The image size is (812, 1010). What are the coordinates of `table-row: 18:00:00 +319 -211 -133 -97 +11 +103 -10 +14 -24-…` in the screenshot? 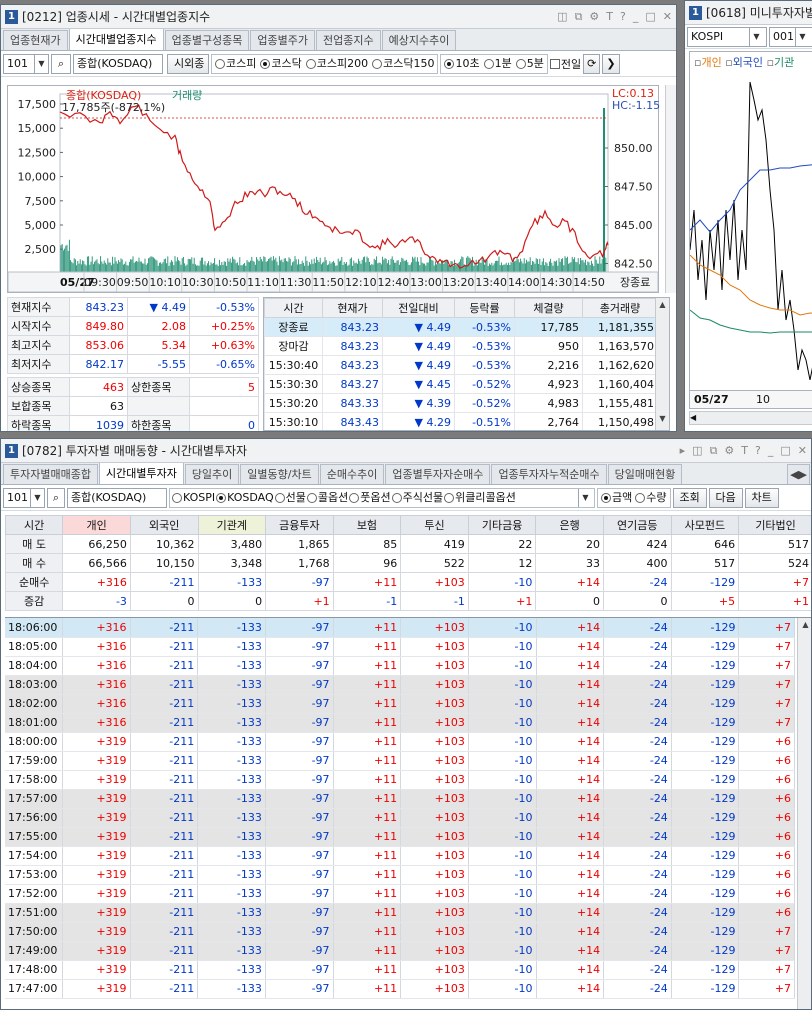 It's located at (400, 742).